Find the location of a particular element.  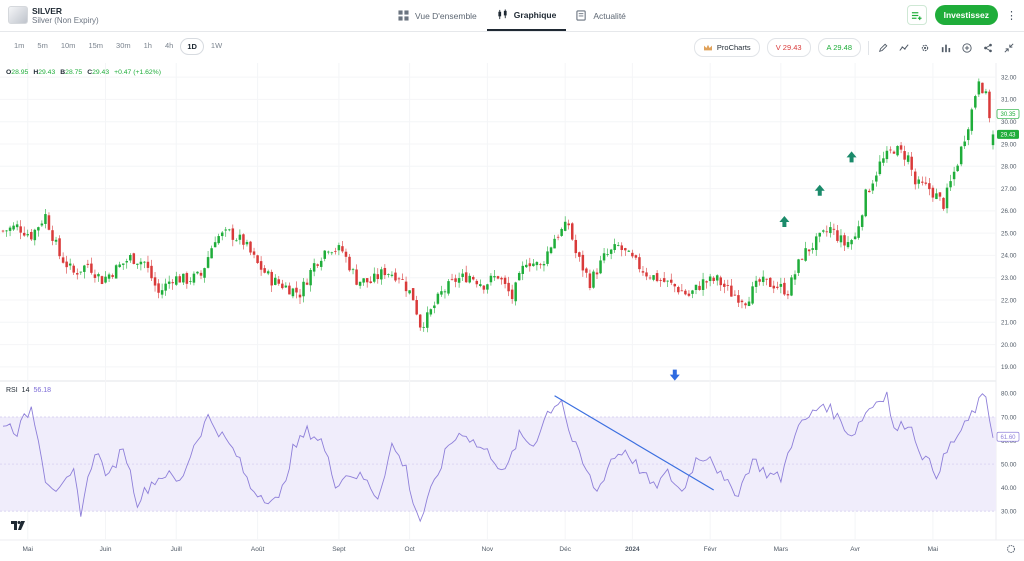

x-axis-label: Nov is located at coordinates (488, 549).